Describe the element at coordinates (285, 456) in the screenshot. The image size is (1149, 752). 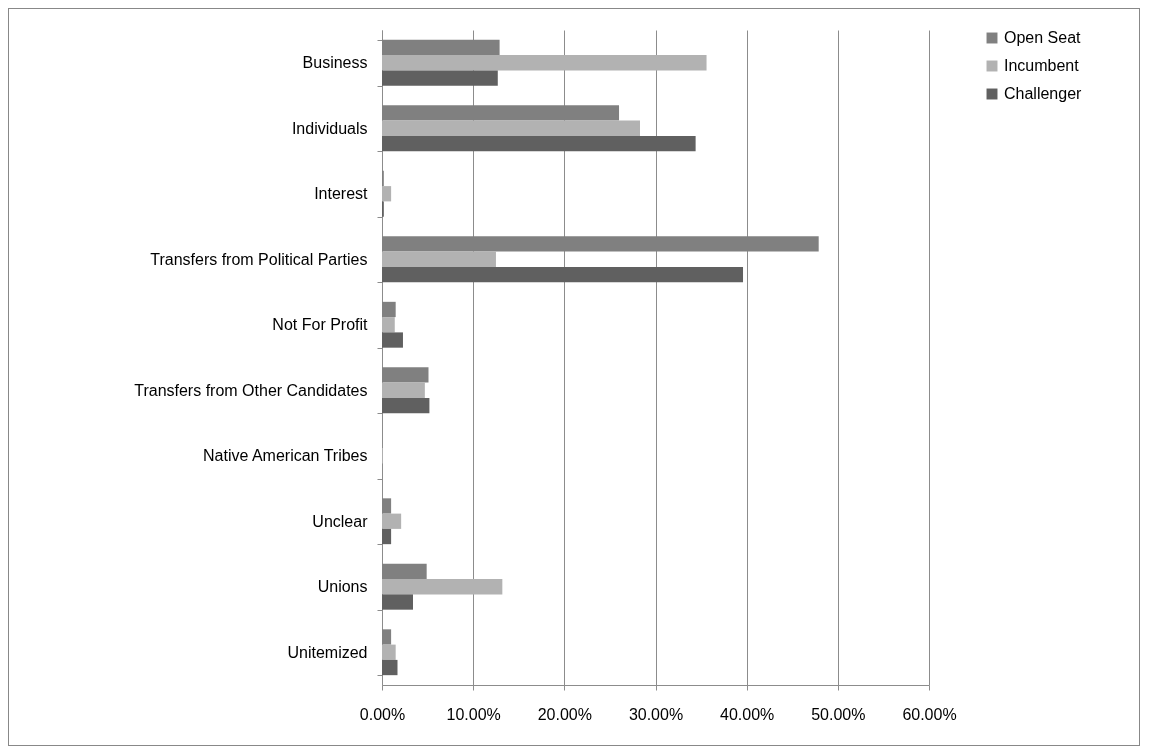
I see `y-tick-label: Native American Tribes` at that location.